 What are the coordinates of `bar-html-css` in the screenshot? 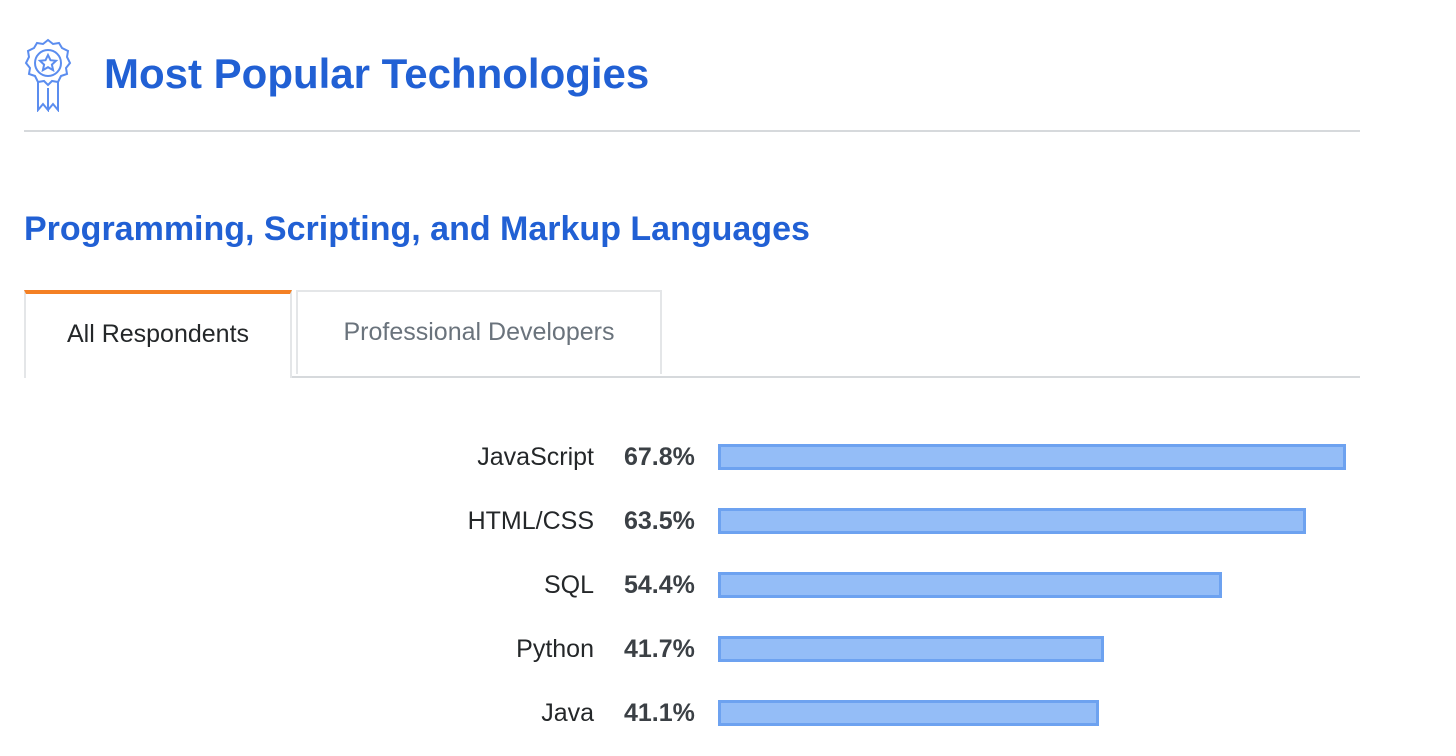 It's located at (1012, 521).